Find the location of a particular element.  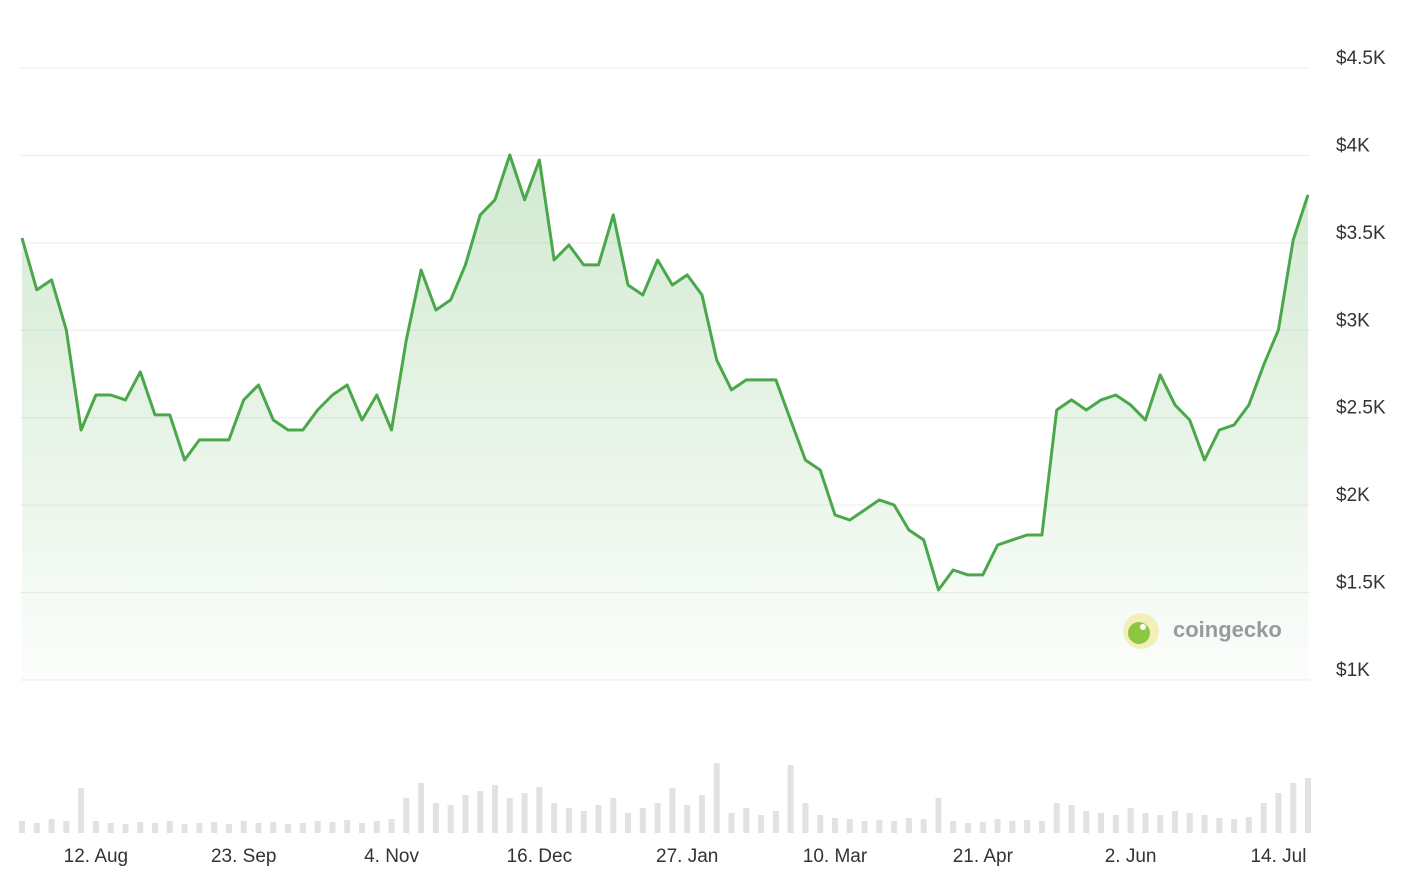

y-tick-label: $1.5K is located at coordinates (1361, 583).